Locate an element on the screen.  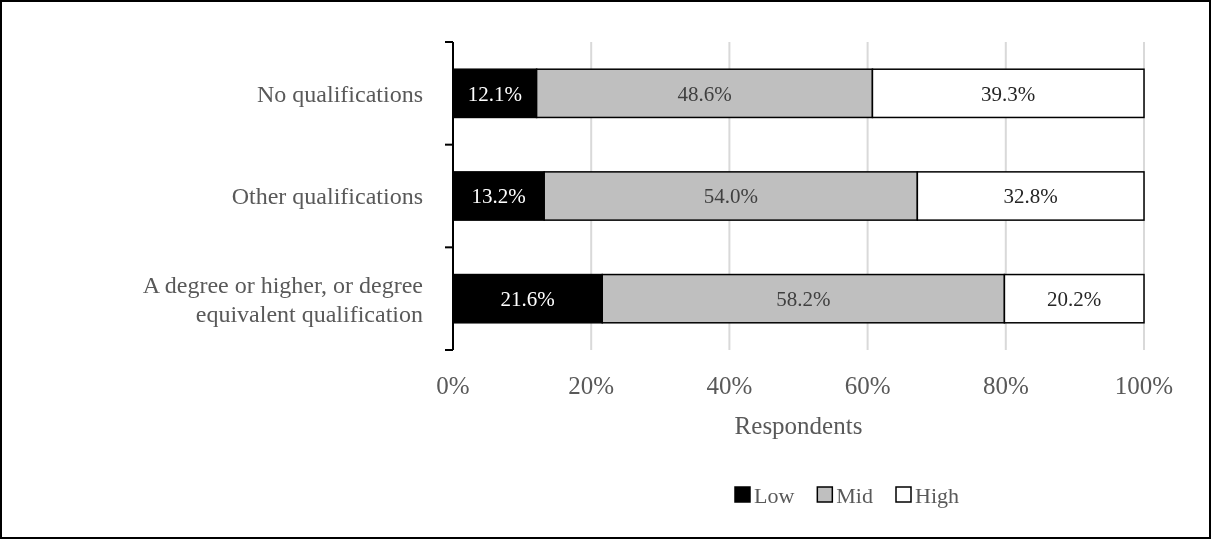
data-label: 12.1% is located at coordinates (494, 93).